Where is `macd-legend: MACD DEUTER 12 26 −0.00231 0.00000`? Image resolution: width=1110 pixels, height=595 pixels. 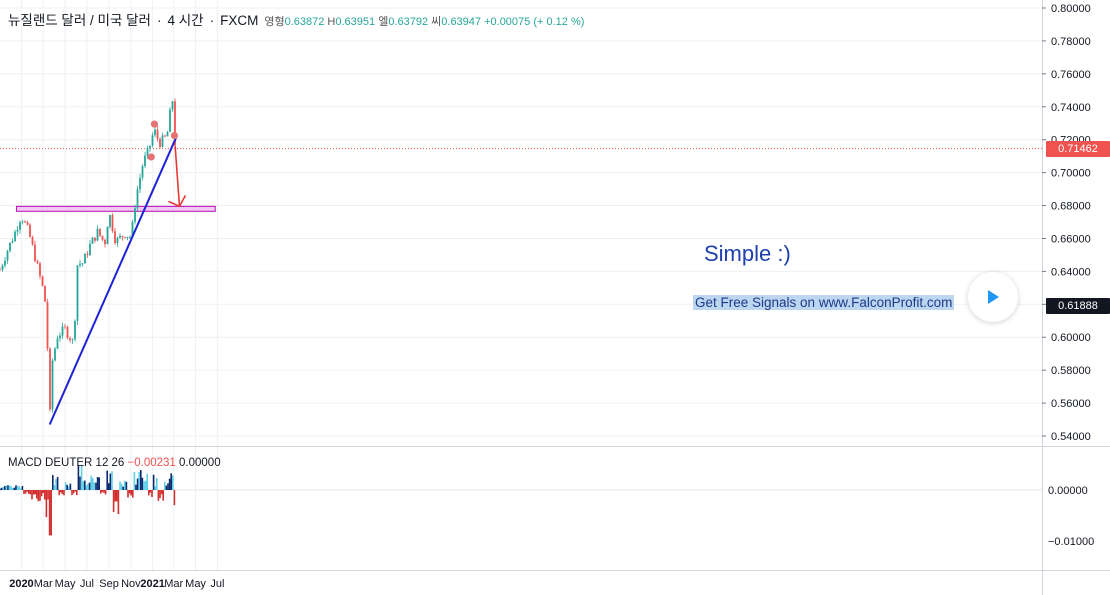 macd-legend: MACD DEUTER 12 26 −0.00231 0.00000 is located at coordinates (114, 463).